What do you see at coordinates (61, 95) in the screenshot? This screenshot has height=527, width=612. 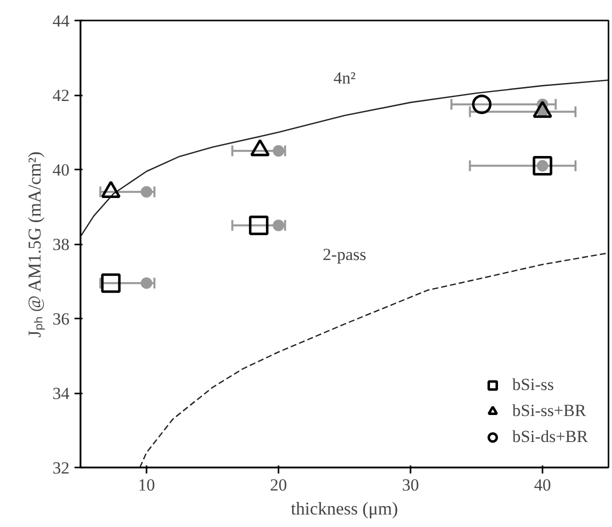 I see `y-tick-label: 42` at bounding box center [61, 95].